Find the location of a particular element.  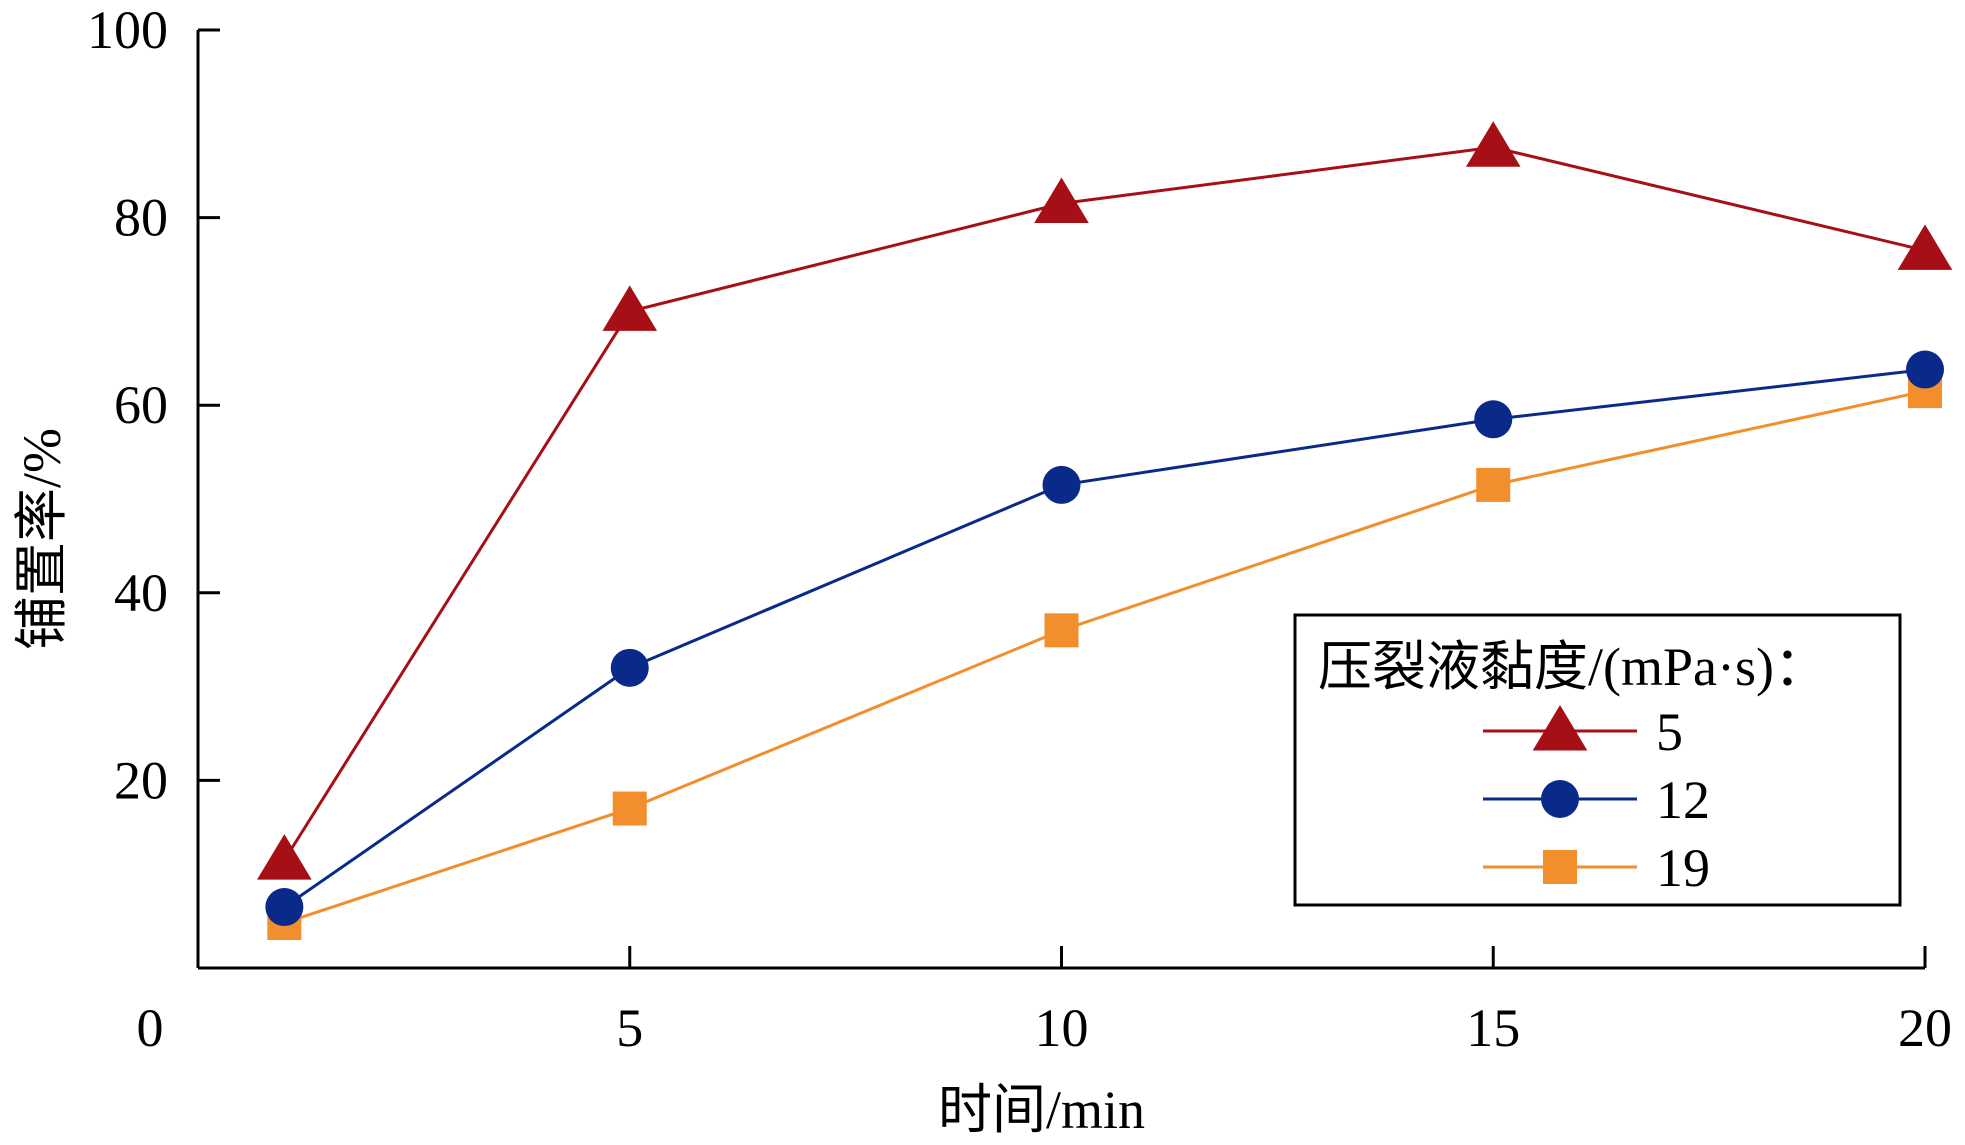

y-tick-label: 80 is located at coordinates (141, 218).